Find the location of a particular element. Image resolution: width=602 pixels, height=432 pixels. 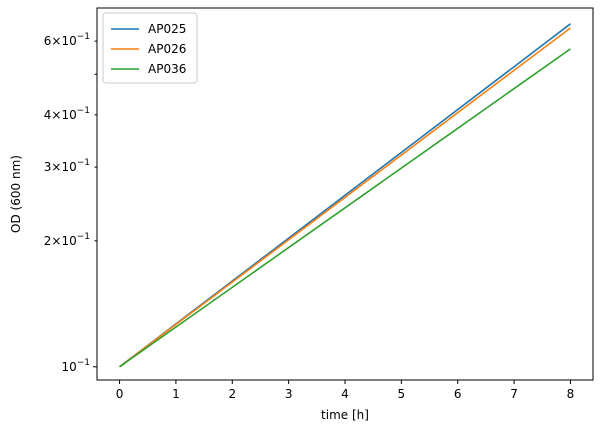

y-tick-label: 4×10⁻¹ is located at coordinates (67, 114).